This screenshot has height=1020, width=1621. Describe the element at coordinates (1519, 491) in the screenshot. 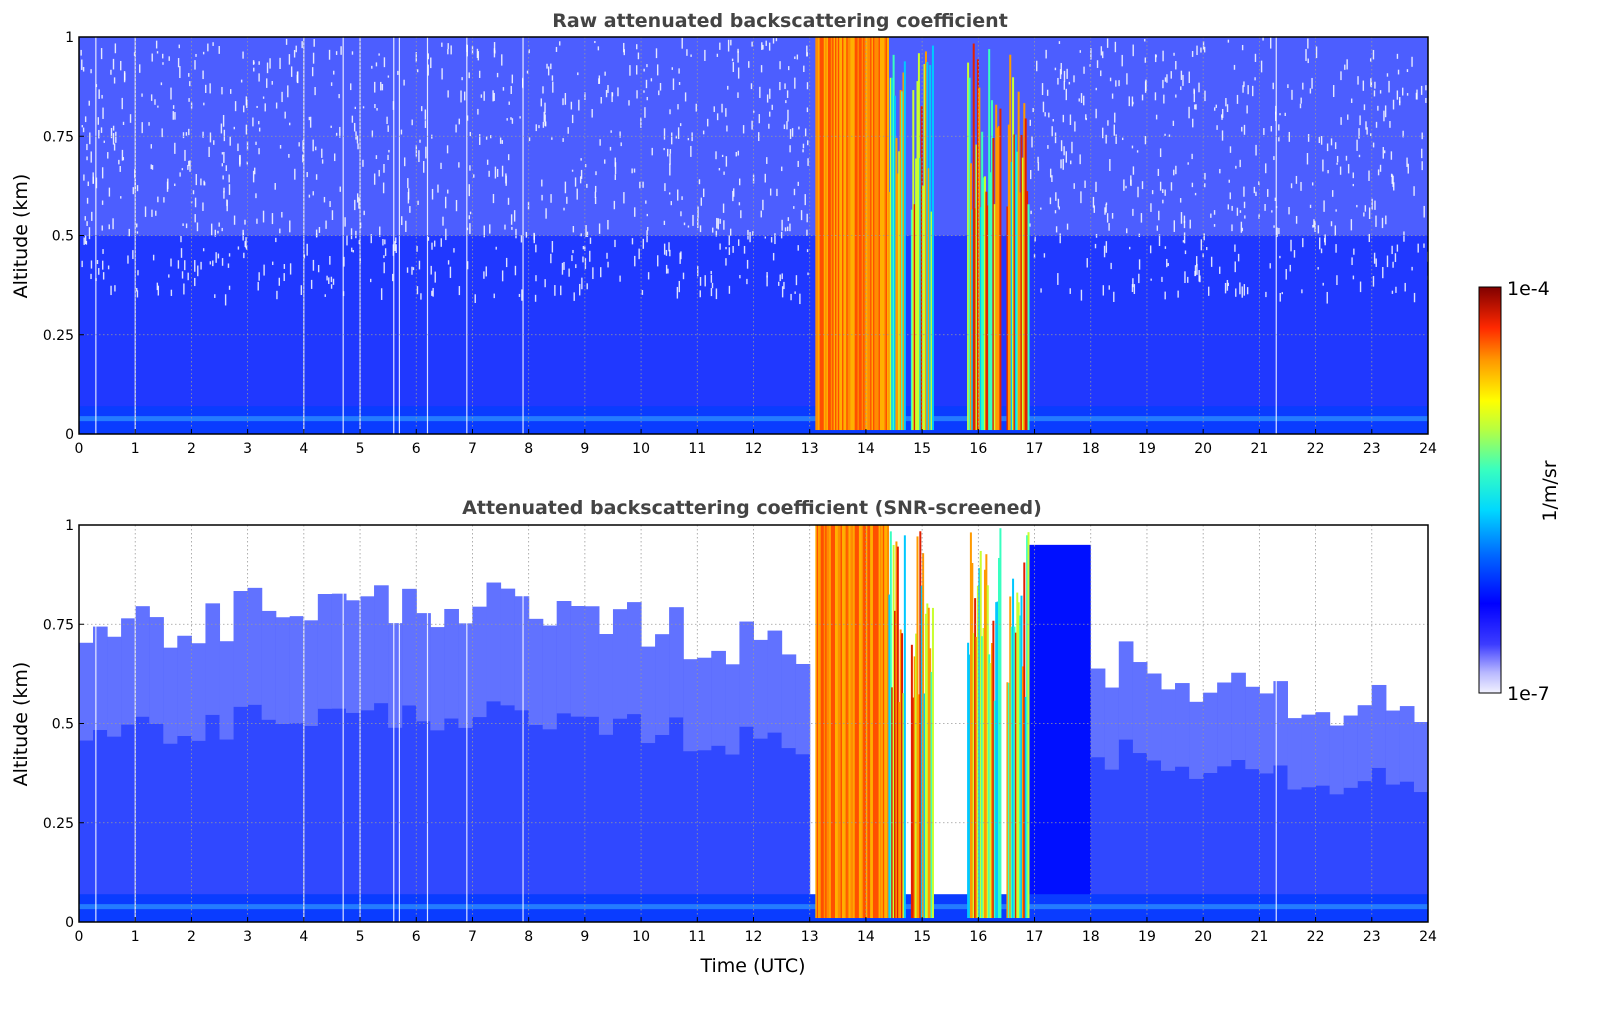

I see `colorbar: 1e-4 1e-7 1/m/sr` at that location.